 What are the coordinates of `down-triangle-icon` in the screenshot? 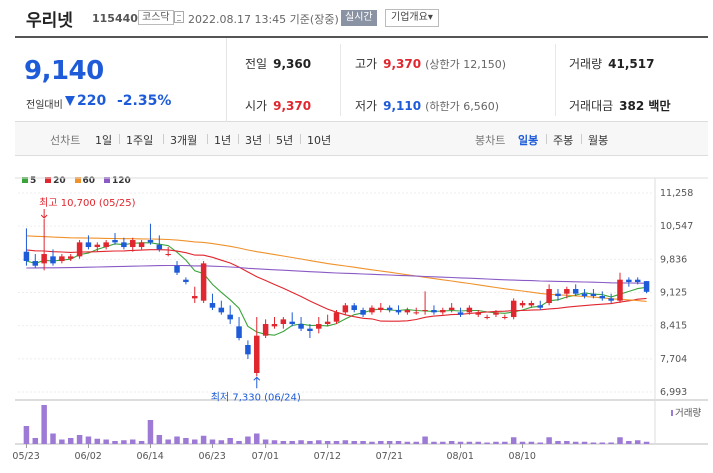 It's located at (70, 101).